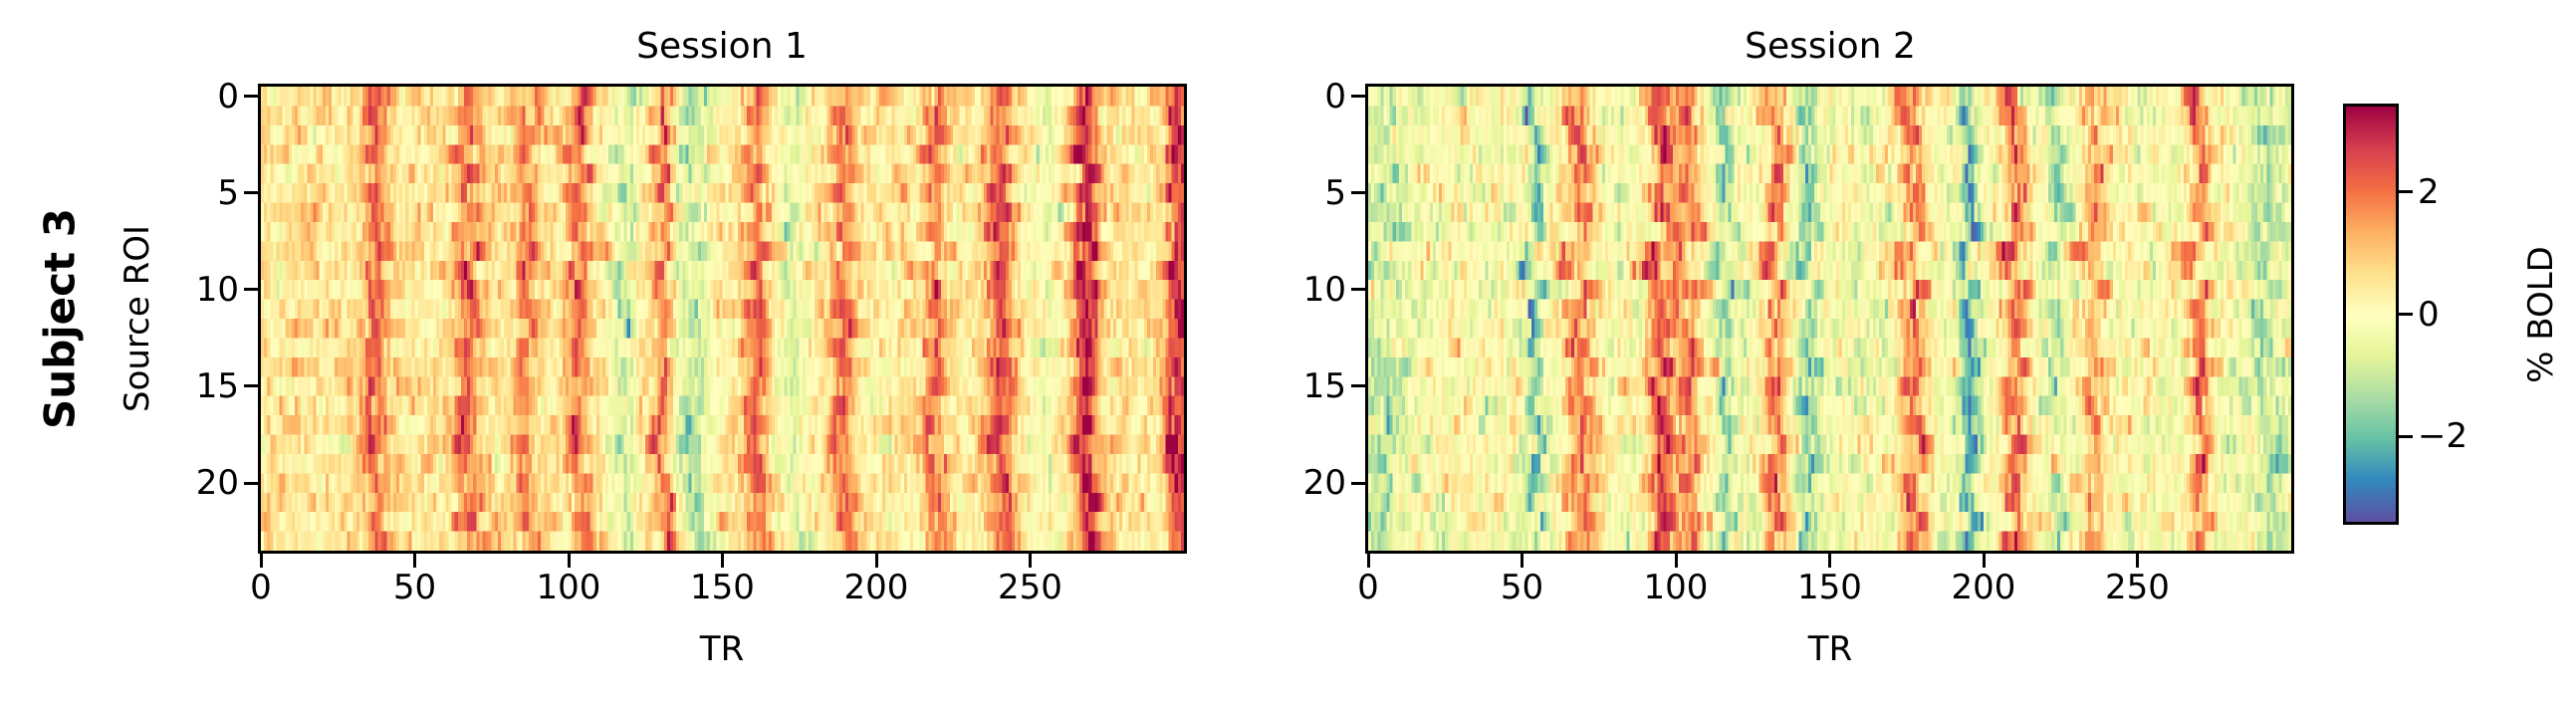 The image size is (2576, 706). Describe the element at coordinates (2429, 315) in the screenshot. I see `colorbar-tick-label: 0` at that location.